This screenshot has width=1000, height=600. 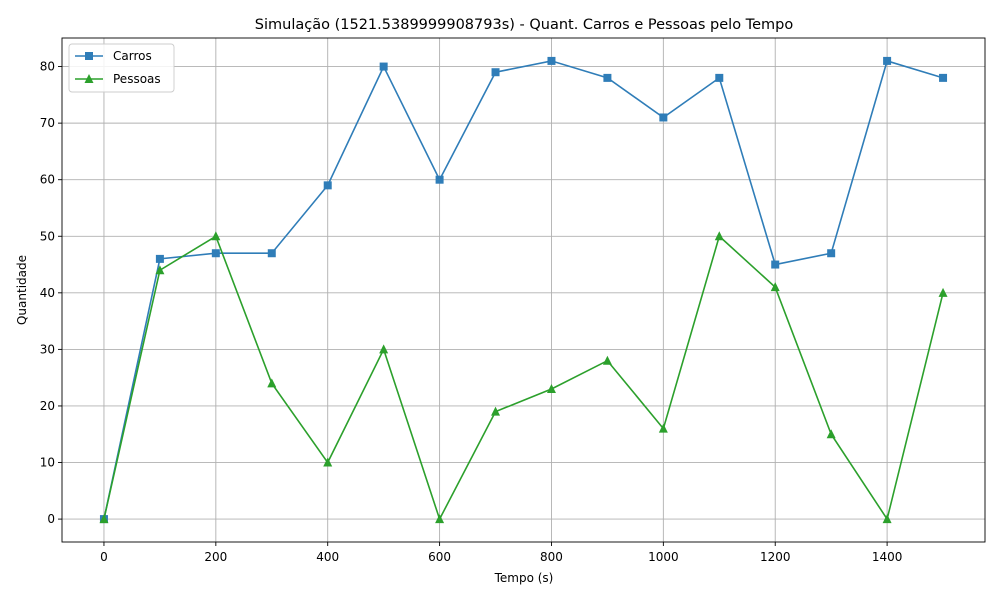 I want to click on x-tick-label: 800, so click(x=551, y=557).